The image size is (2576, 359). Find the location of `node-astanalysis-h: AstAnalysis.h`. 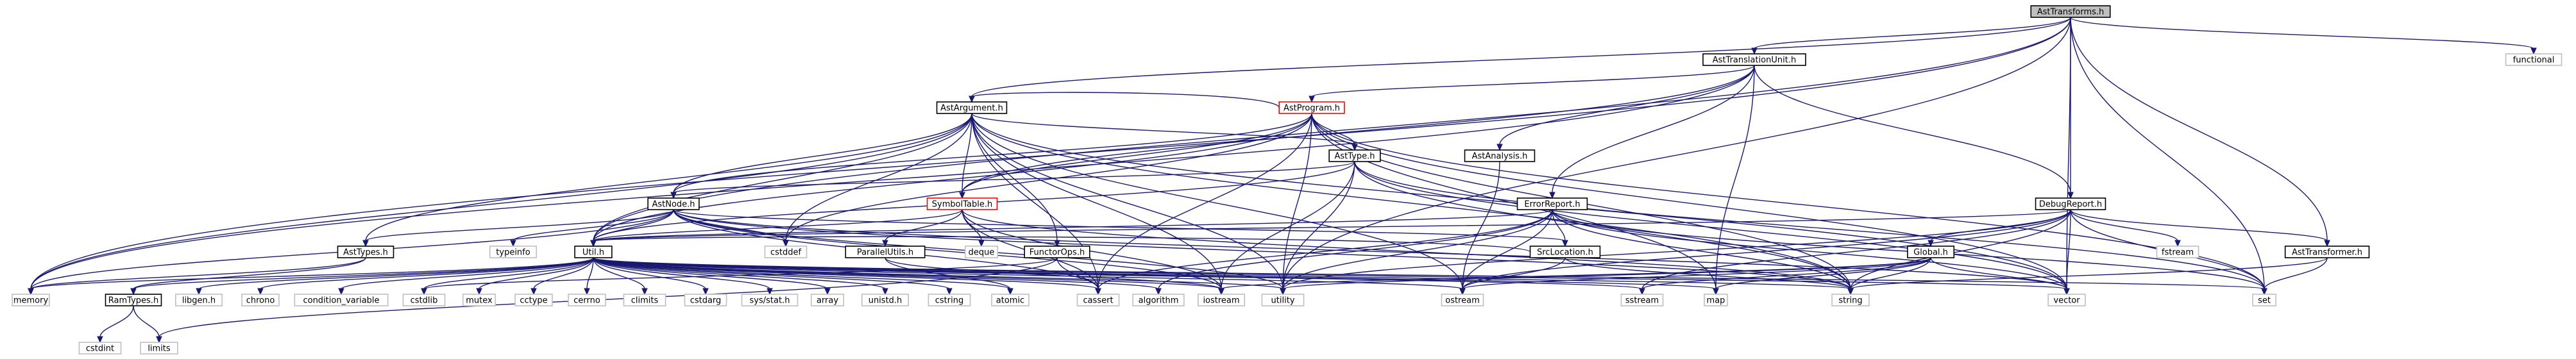

node-astanalysis-h: AstAnalysis.h is located at coordinates (1500, 155).